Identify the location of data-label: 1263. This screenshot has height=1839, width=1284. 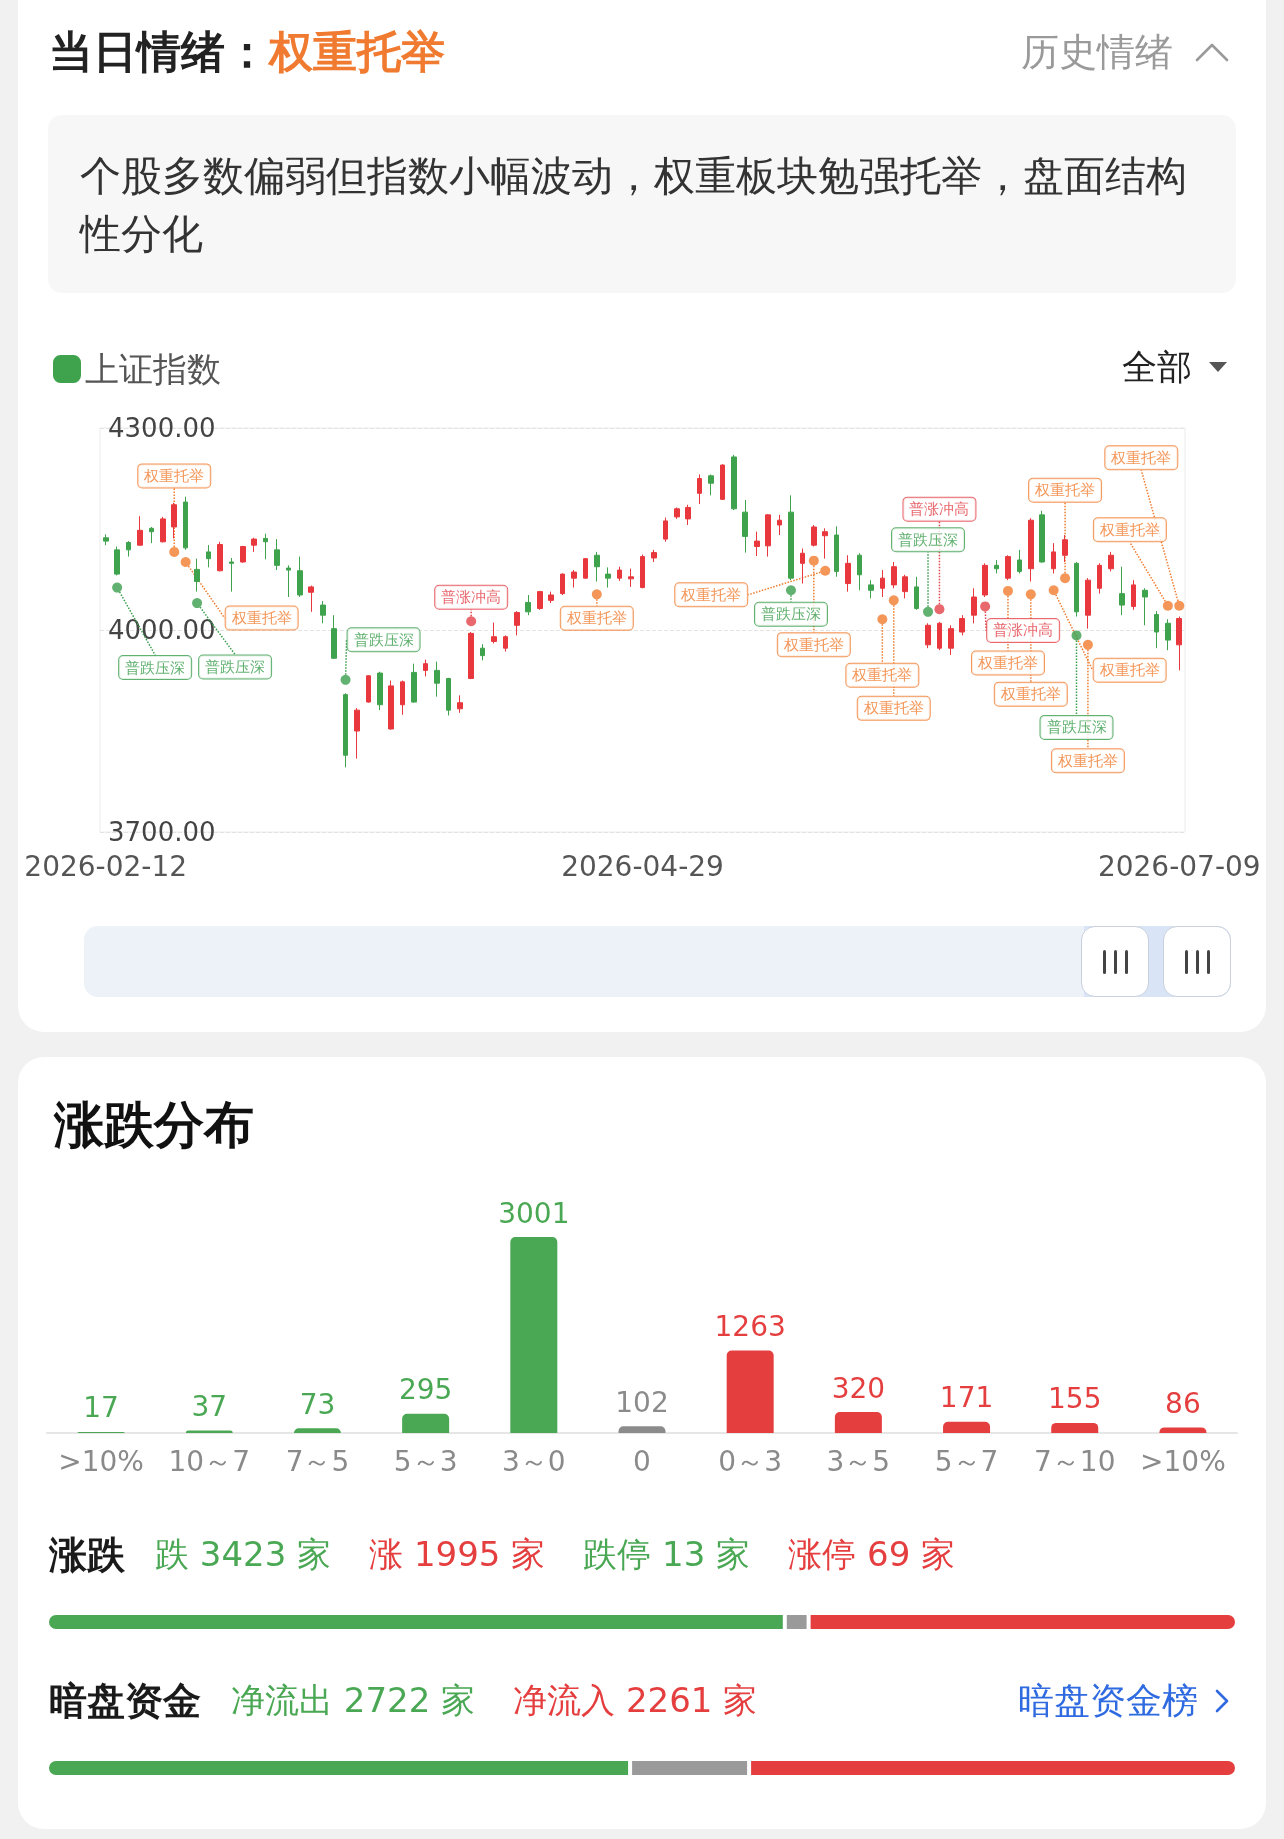
(750, 1327).